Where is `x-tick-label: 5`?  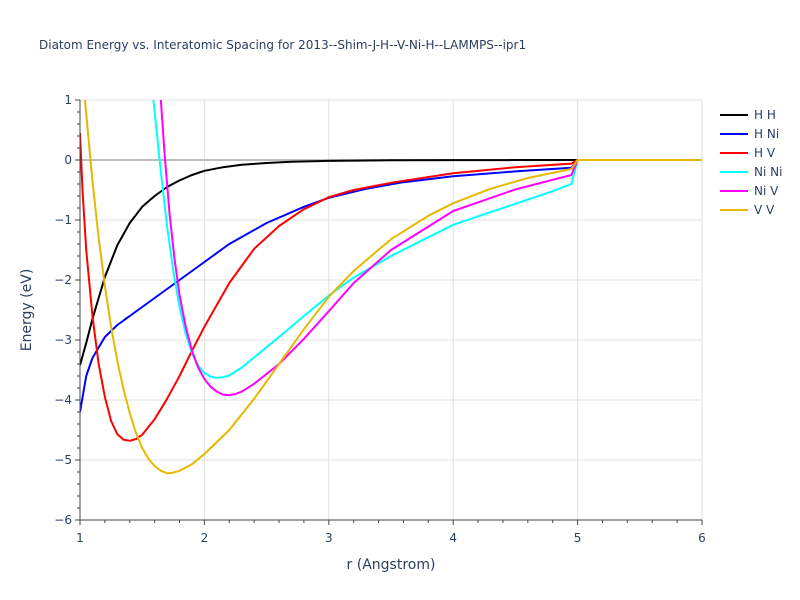
x-tick-label: 5 is located at coordinates (578, 538).